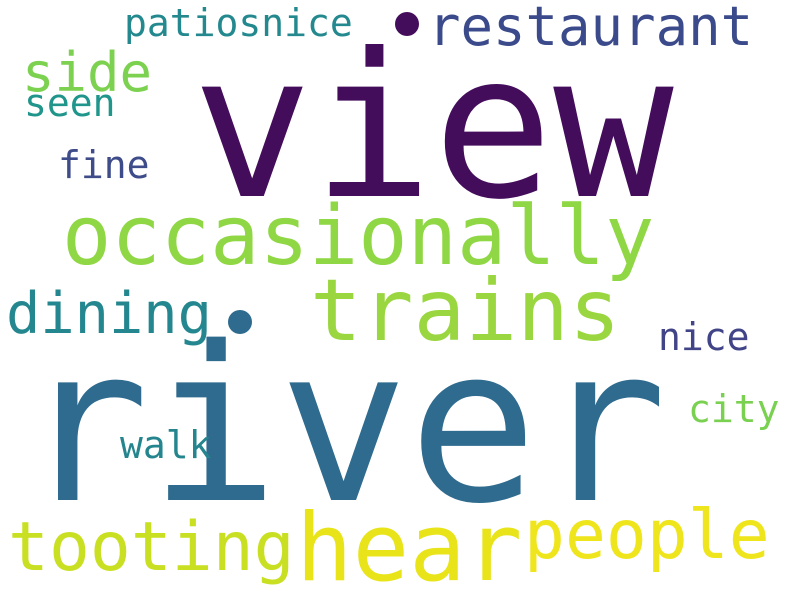  Describe the element at coordinates (238, 23) in the screenshot. I see `word-patiosnice: patiosnice` at that location.